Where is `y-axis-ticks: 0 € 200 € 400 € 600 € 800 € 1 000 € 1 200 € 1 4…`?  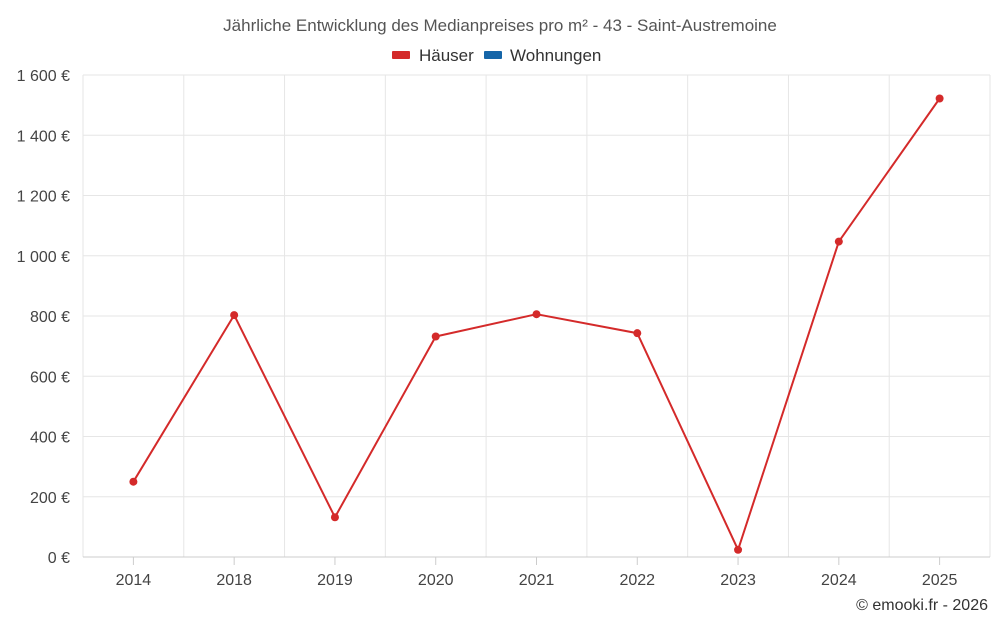 y-axis-ticks: 0 € 200 € 400 € 600 € 800 € 1 000 € 1 200 € 1 4… is located at coordinates (43, 317).